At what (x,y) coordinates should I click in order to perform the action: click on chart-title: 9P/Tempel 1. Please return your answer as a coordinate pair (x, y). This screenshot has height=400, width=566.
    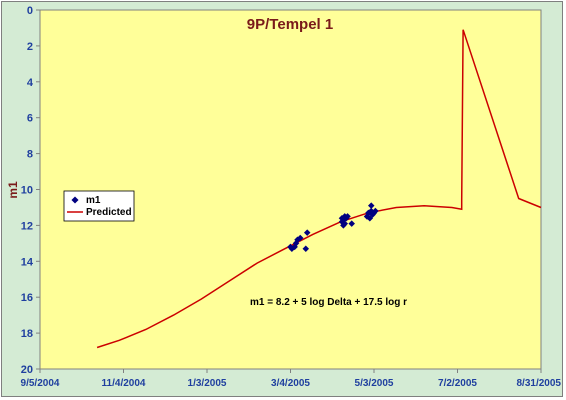
    Looking at the image, I should click on (290, 24).